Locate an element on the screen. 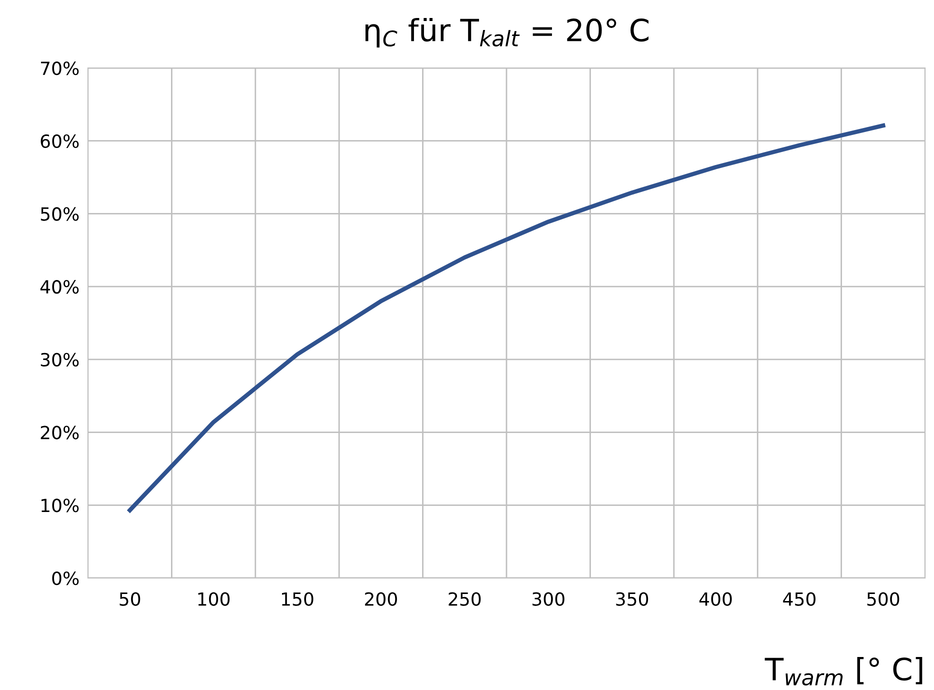 This screenshot has height=690, width=934. x-tick-label: 150 is located at coordinates (298, 599).